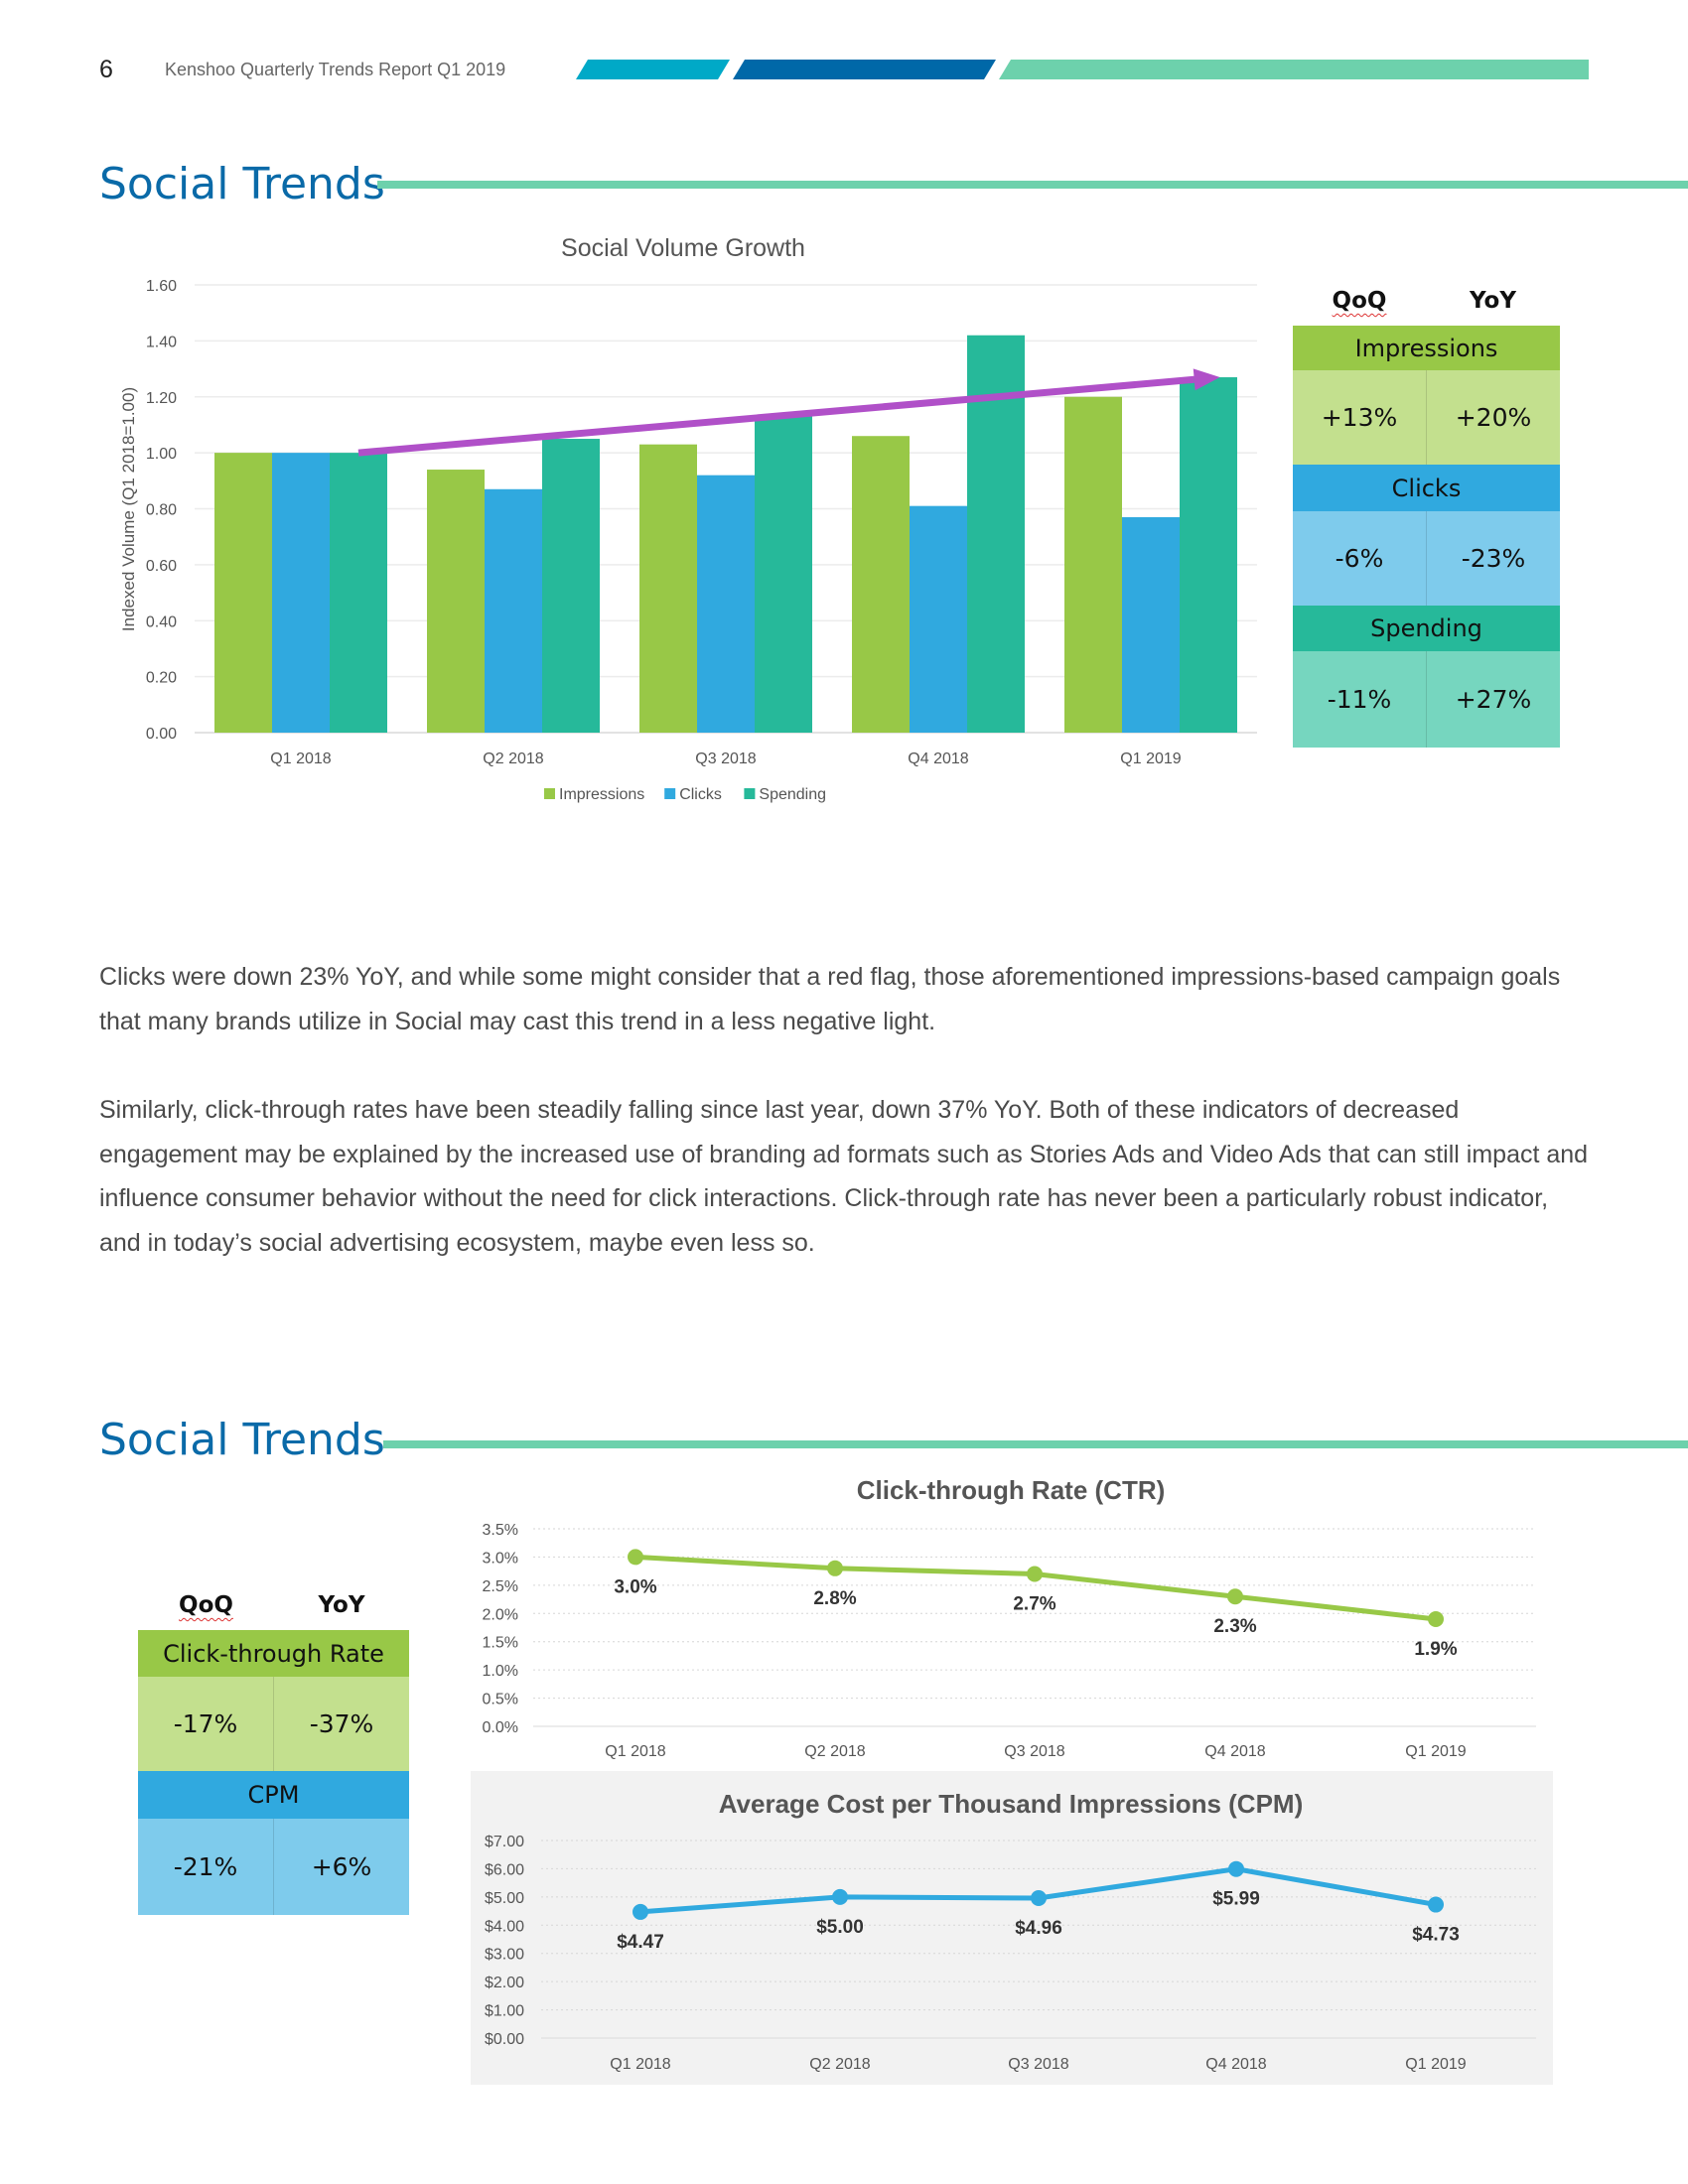 The image size is (1688, 2184). What do you see at coordinates (161, 454) in the screenshot?
I see `y-tick-label: 1.00` at bounding box center [161, 454].